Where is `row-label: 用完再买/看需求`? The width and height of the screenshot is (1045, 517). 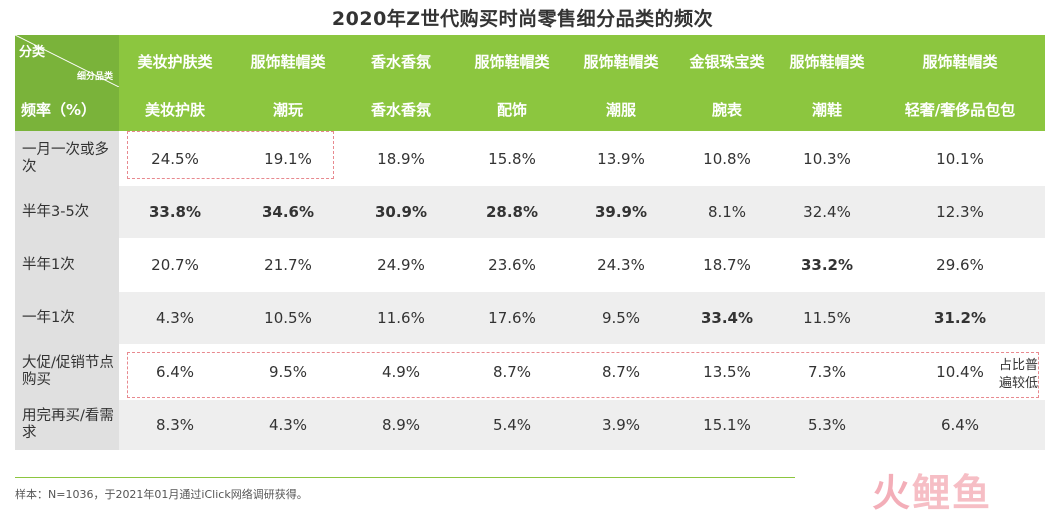
row-label: 用完再买/看需求 is located at coordinates (67, 425).